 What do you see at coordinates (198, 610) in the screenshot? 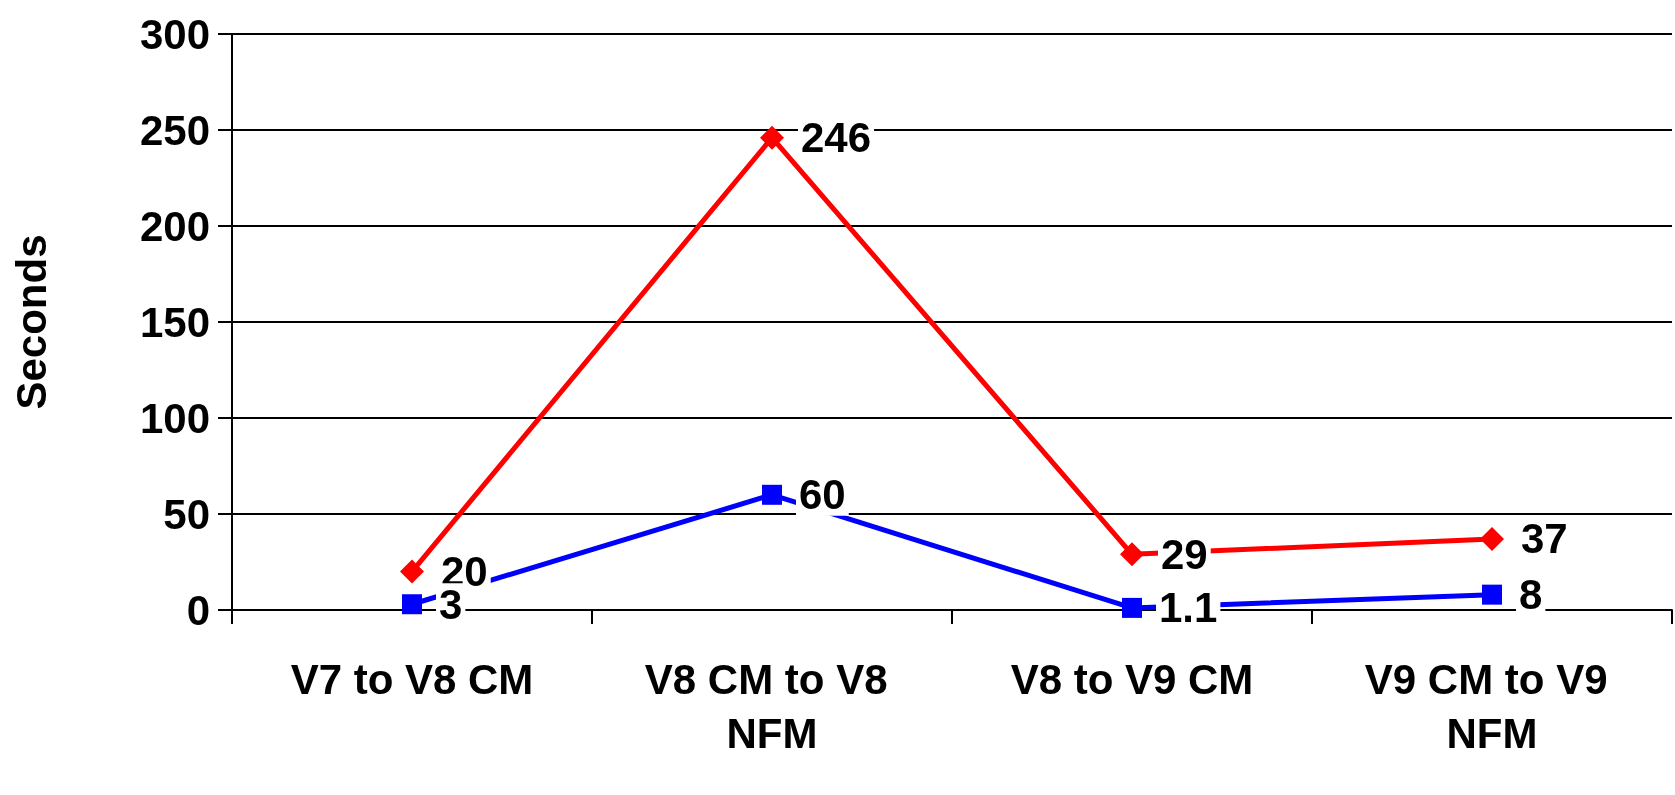
I see `y-tick-label: 0` at bounding box center [198, 610].